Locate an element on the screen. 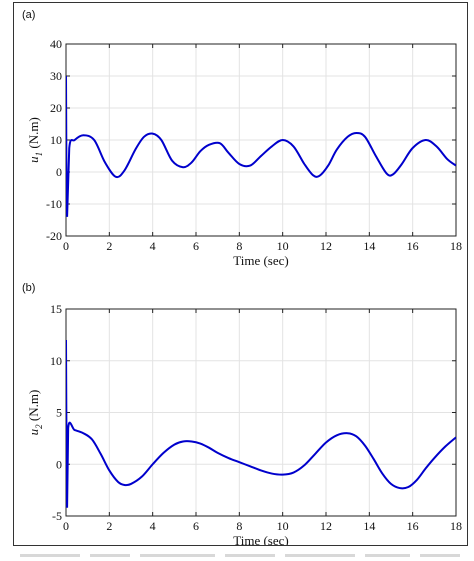 The width and height of the screenshot is (474, 561). panel-a-ylabel-unit: (N.m) is located at coordinates (33, 134).